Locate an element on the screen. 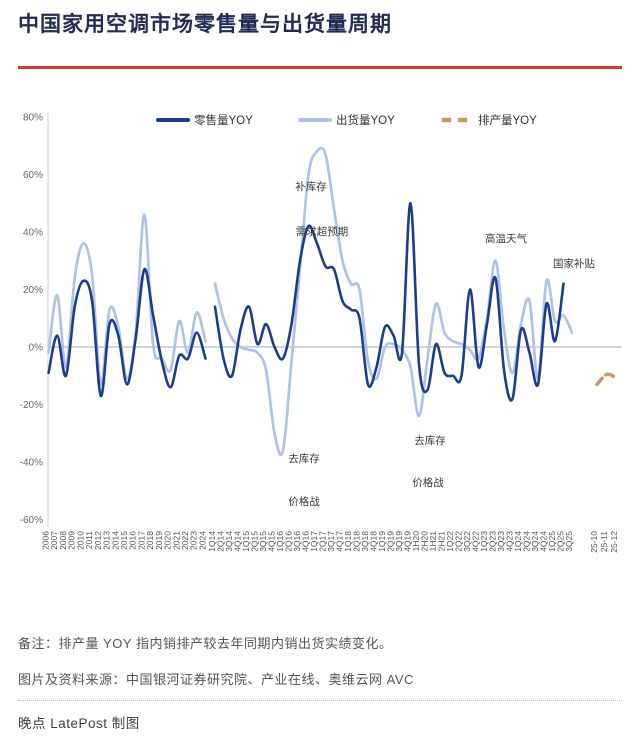 The image size is (640, 739). x-tick-label: 3Q17 is located at coordinates (331, 541).